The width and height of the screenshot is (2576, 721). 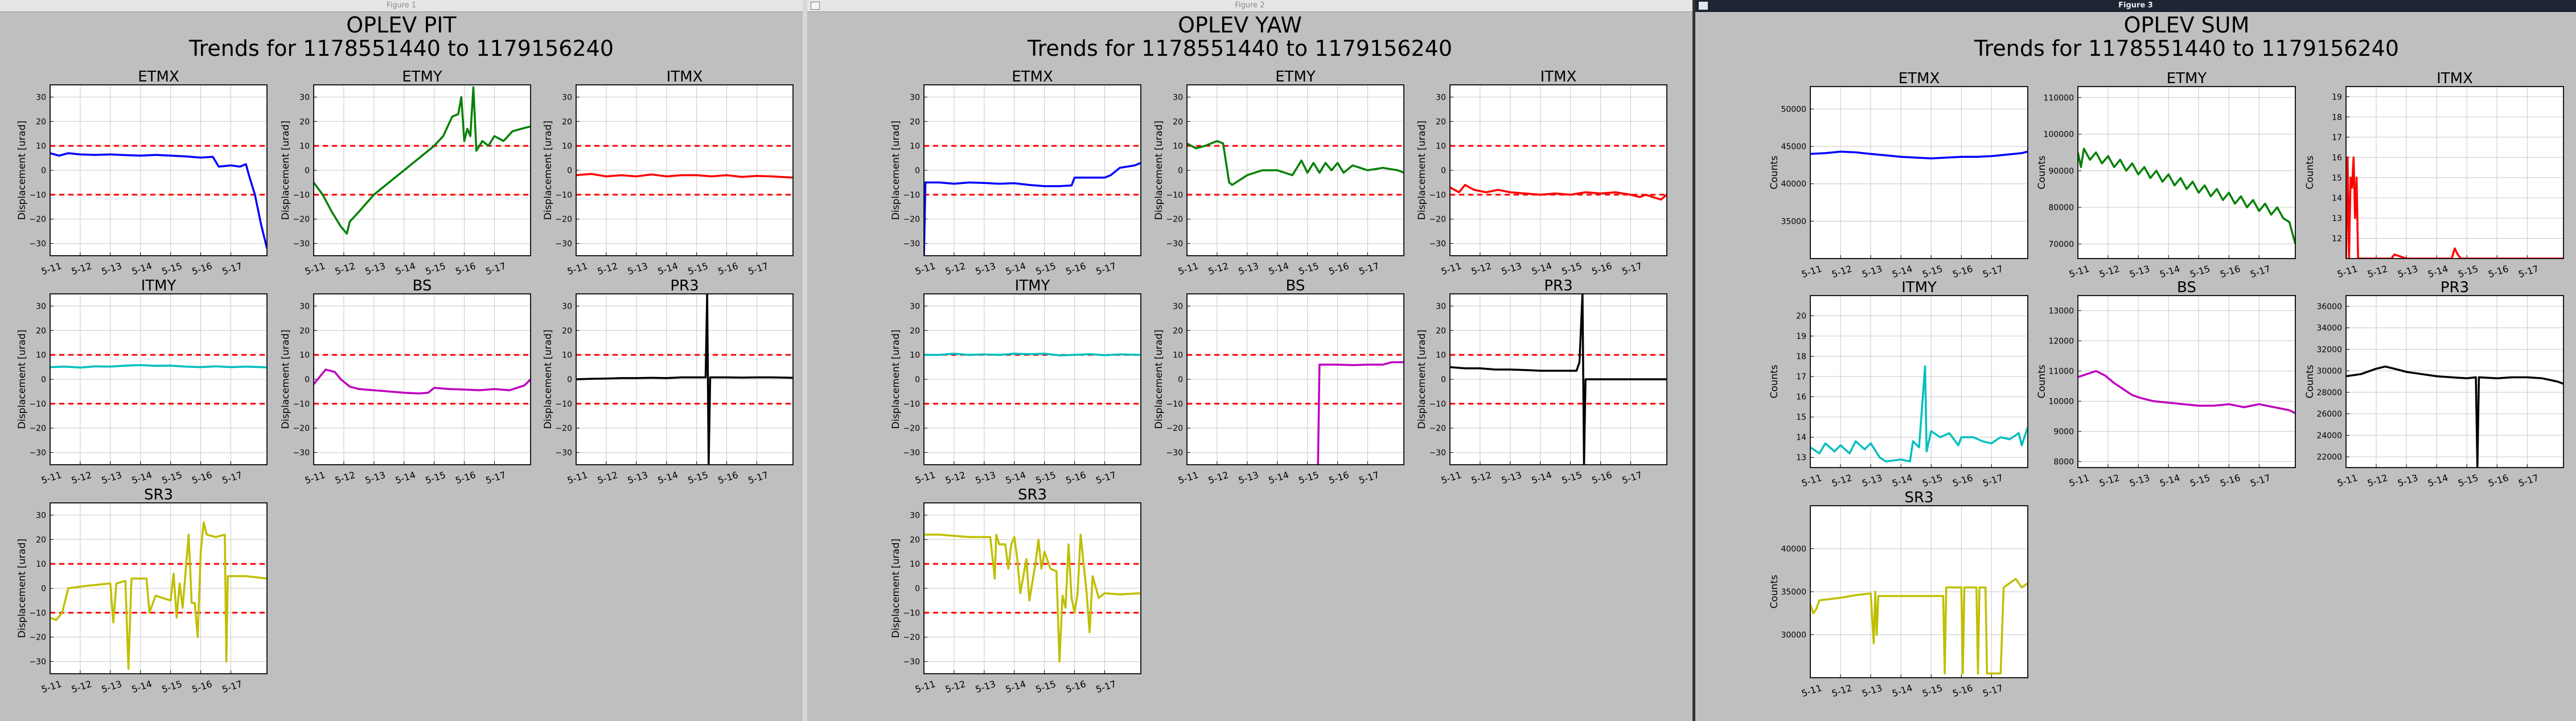 What do you see at coordinates (2337, 137) in the screenshot?
I see `y-tick-label: 17` at bounding box center [2337, 137].